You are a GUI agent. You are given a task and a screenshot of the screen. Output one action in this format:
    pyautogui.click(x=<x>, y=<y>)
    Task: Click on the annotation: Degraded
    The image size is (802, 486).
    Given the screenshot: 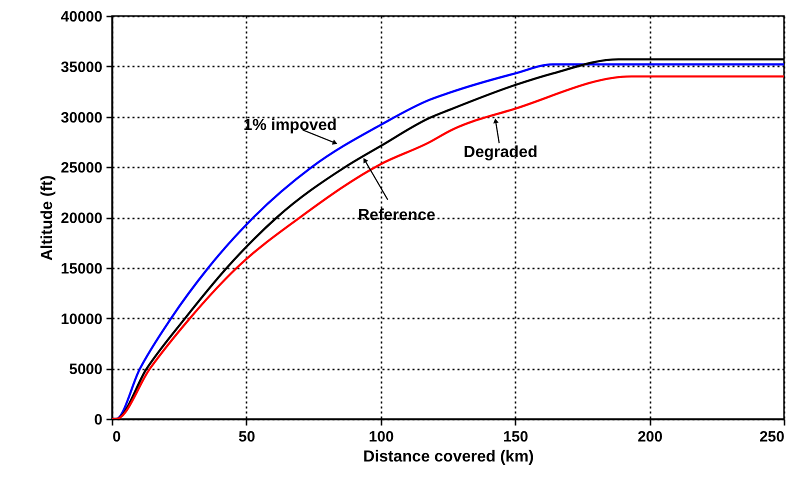 What is the action you would take?
    pyautogui.click(x=501, y=152)
    